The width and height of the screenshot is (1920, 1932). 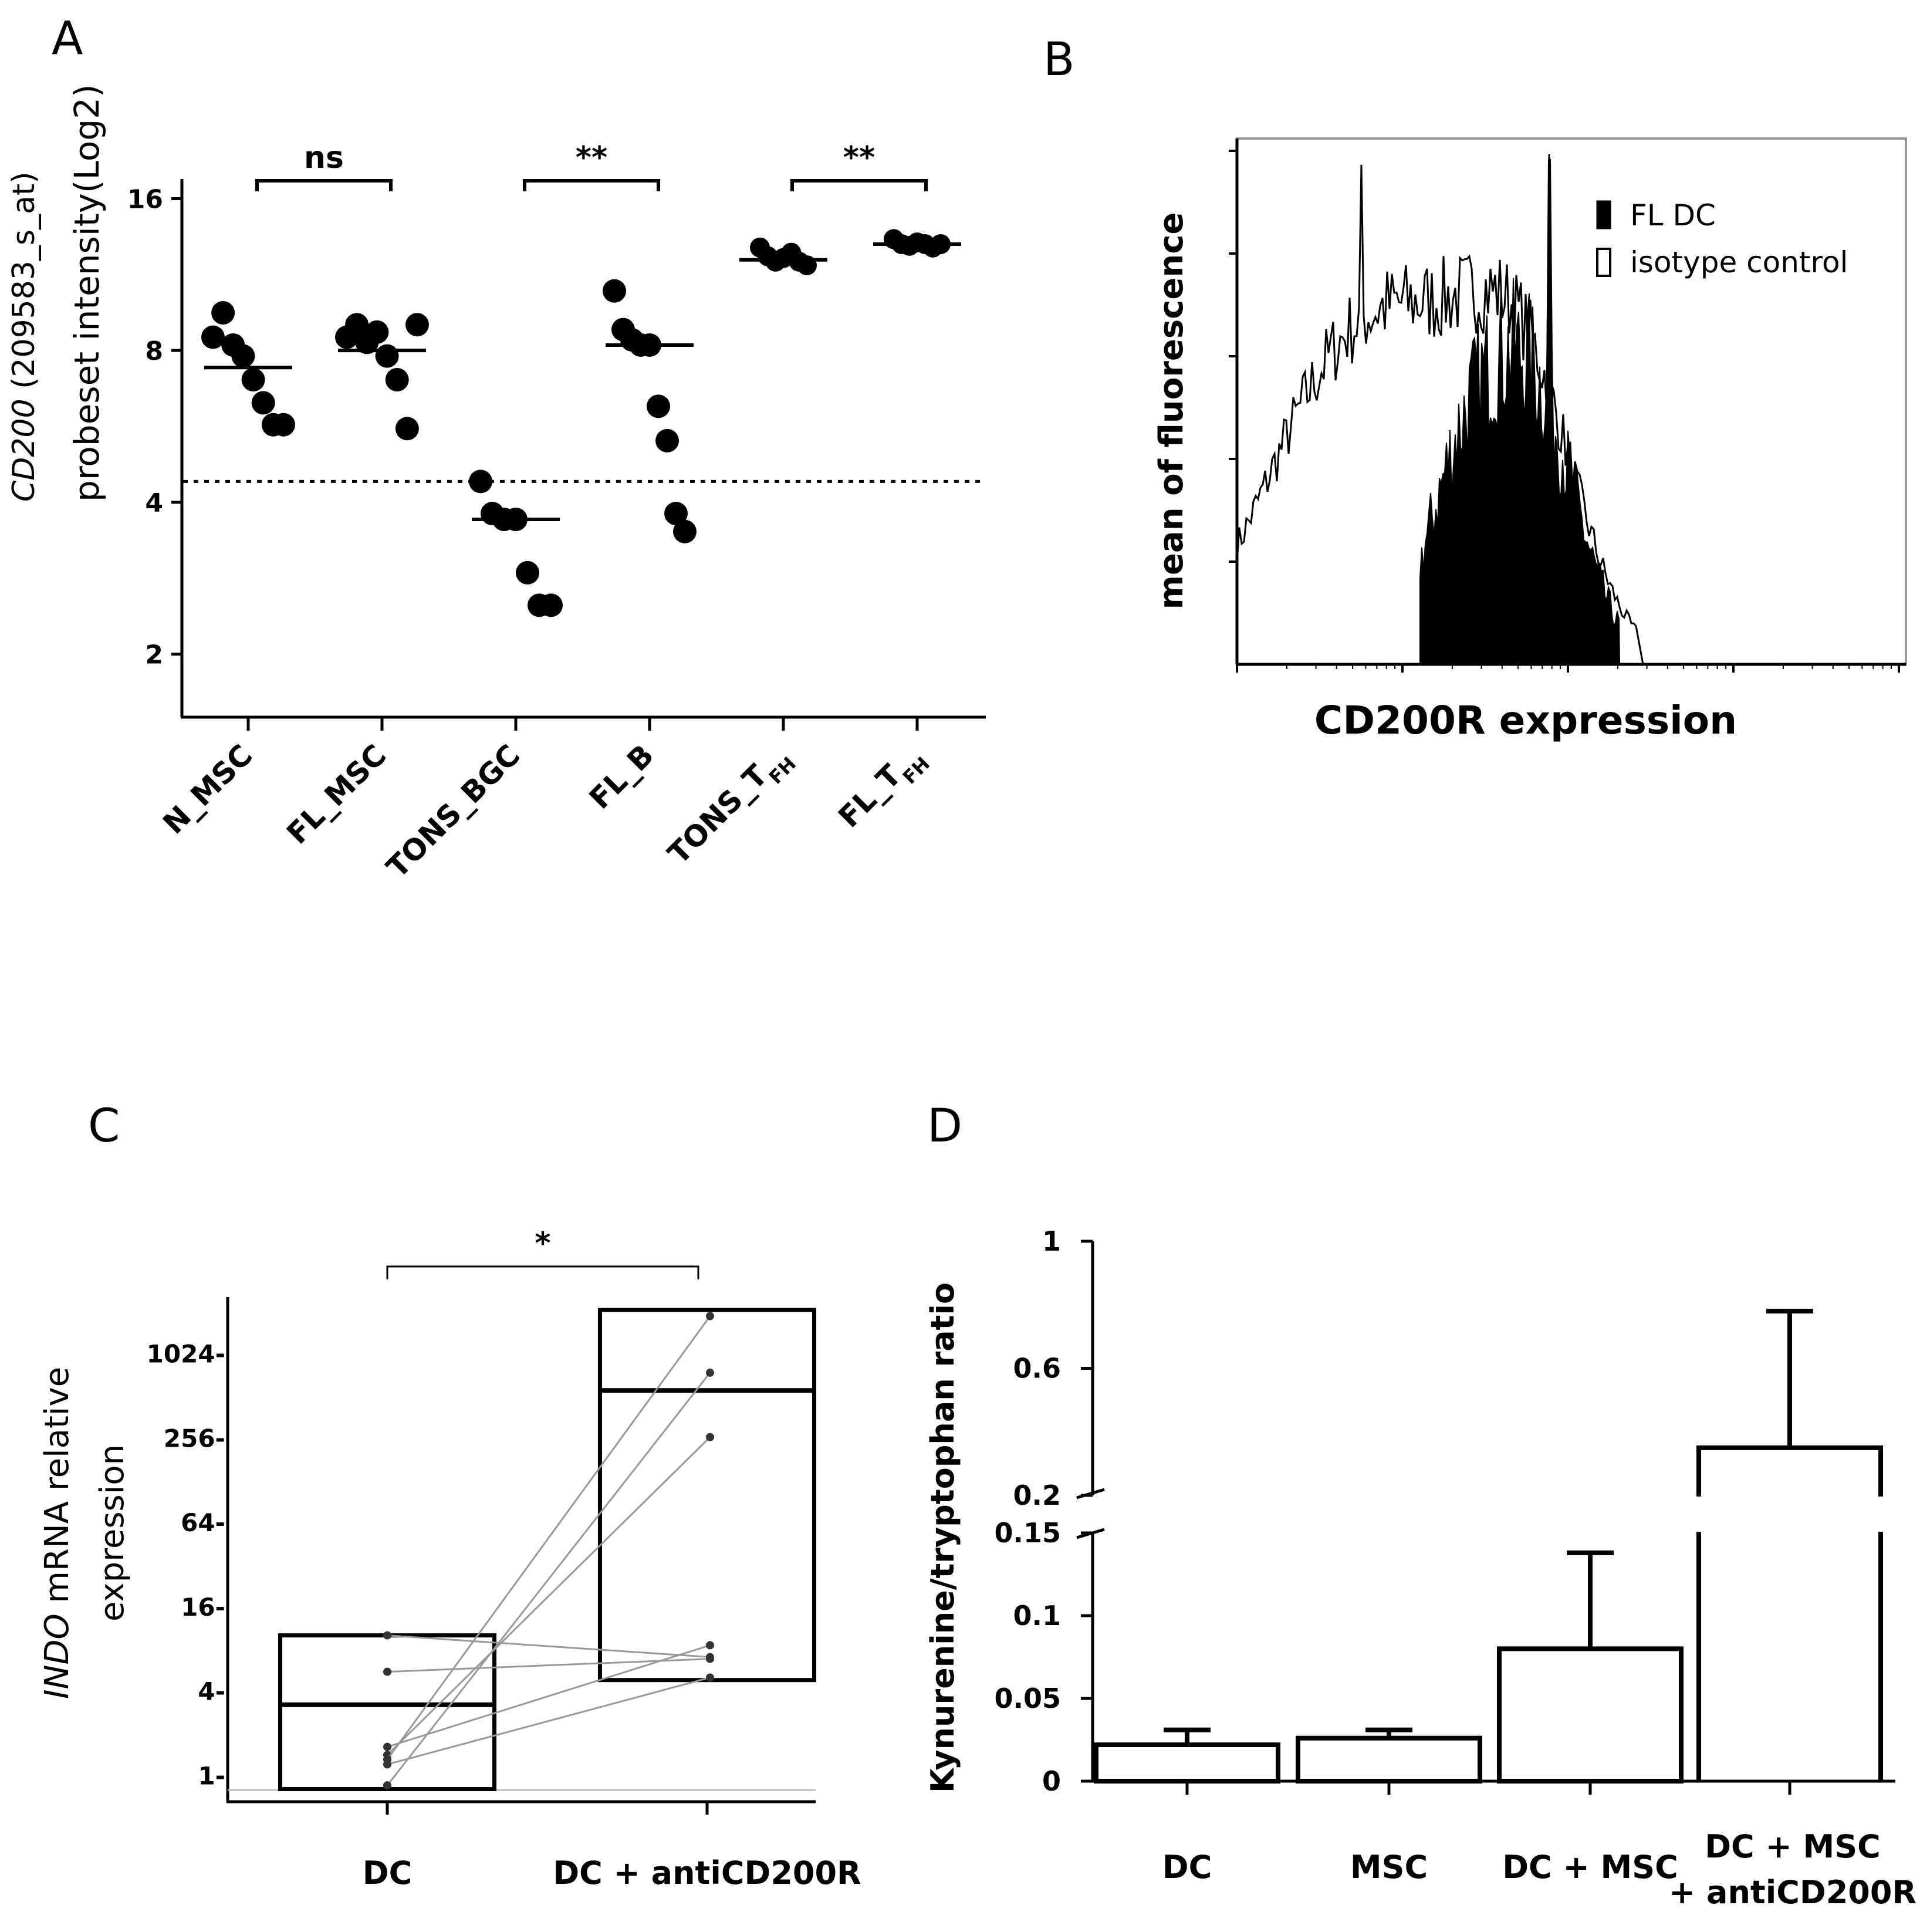 What do you see at coordinates (84, 1533) in the screenshot?
I see `panel-c-y-axis-label: INDO mRNA relative expression` at bounding box center [84, 1533].